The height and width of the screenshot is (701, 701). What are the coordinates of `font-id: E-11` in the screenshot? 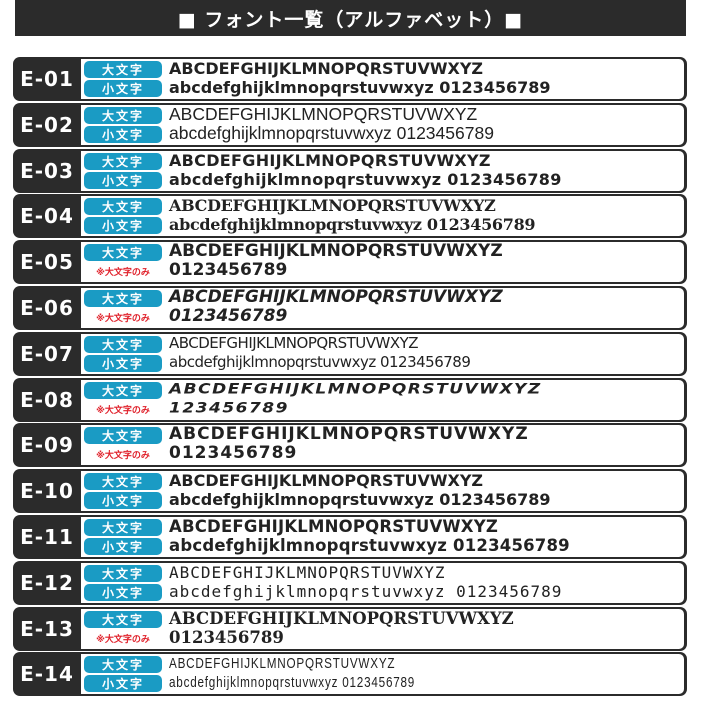 It's located at (47, 537).